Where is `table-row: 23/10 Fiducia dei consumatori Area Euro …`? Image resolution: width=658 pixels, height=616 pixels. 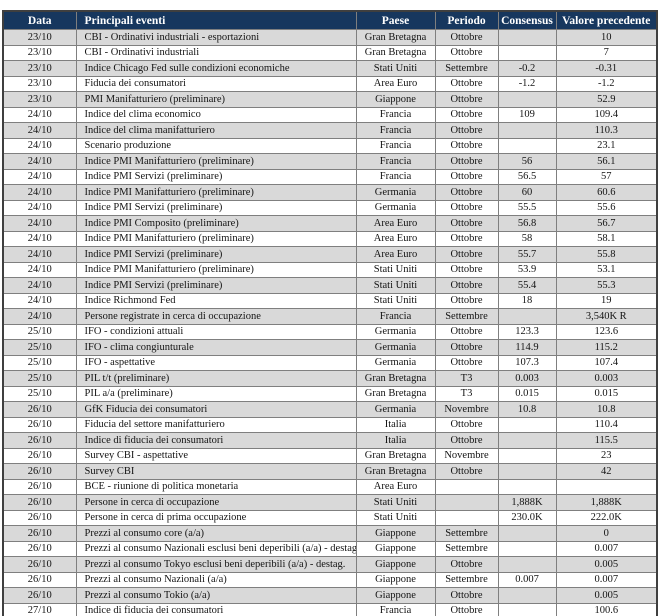
table-row: 23/10 Fiducia dei consumatori Area Euro … is located at coordinates (330, 83).